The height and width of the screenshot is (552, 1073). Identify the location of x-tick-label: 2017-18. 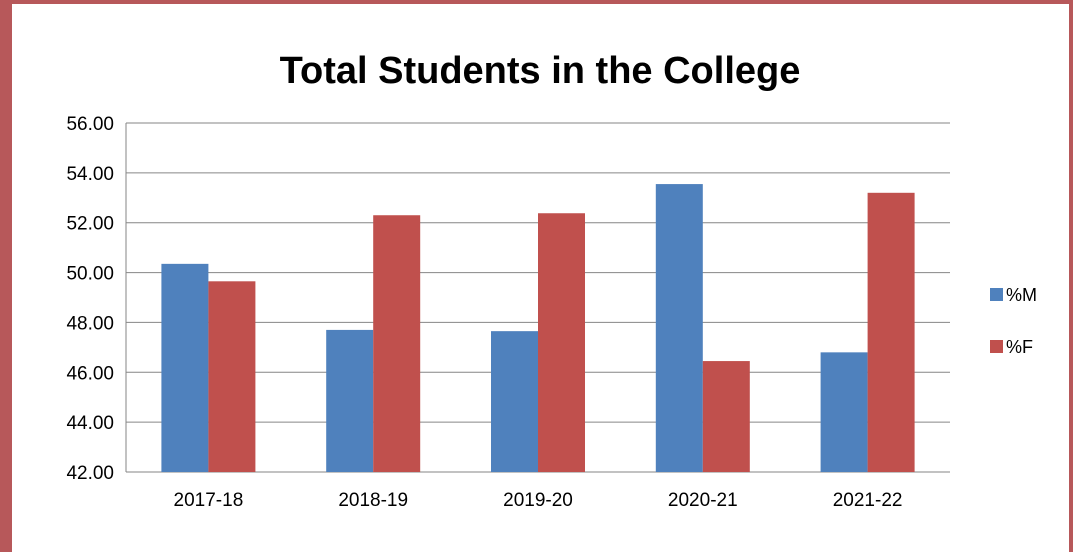
(209, 500).